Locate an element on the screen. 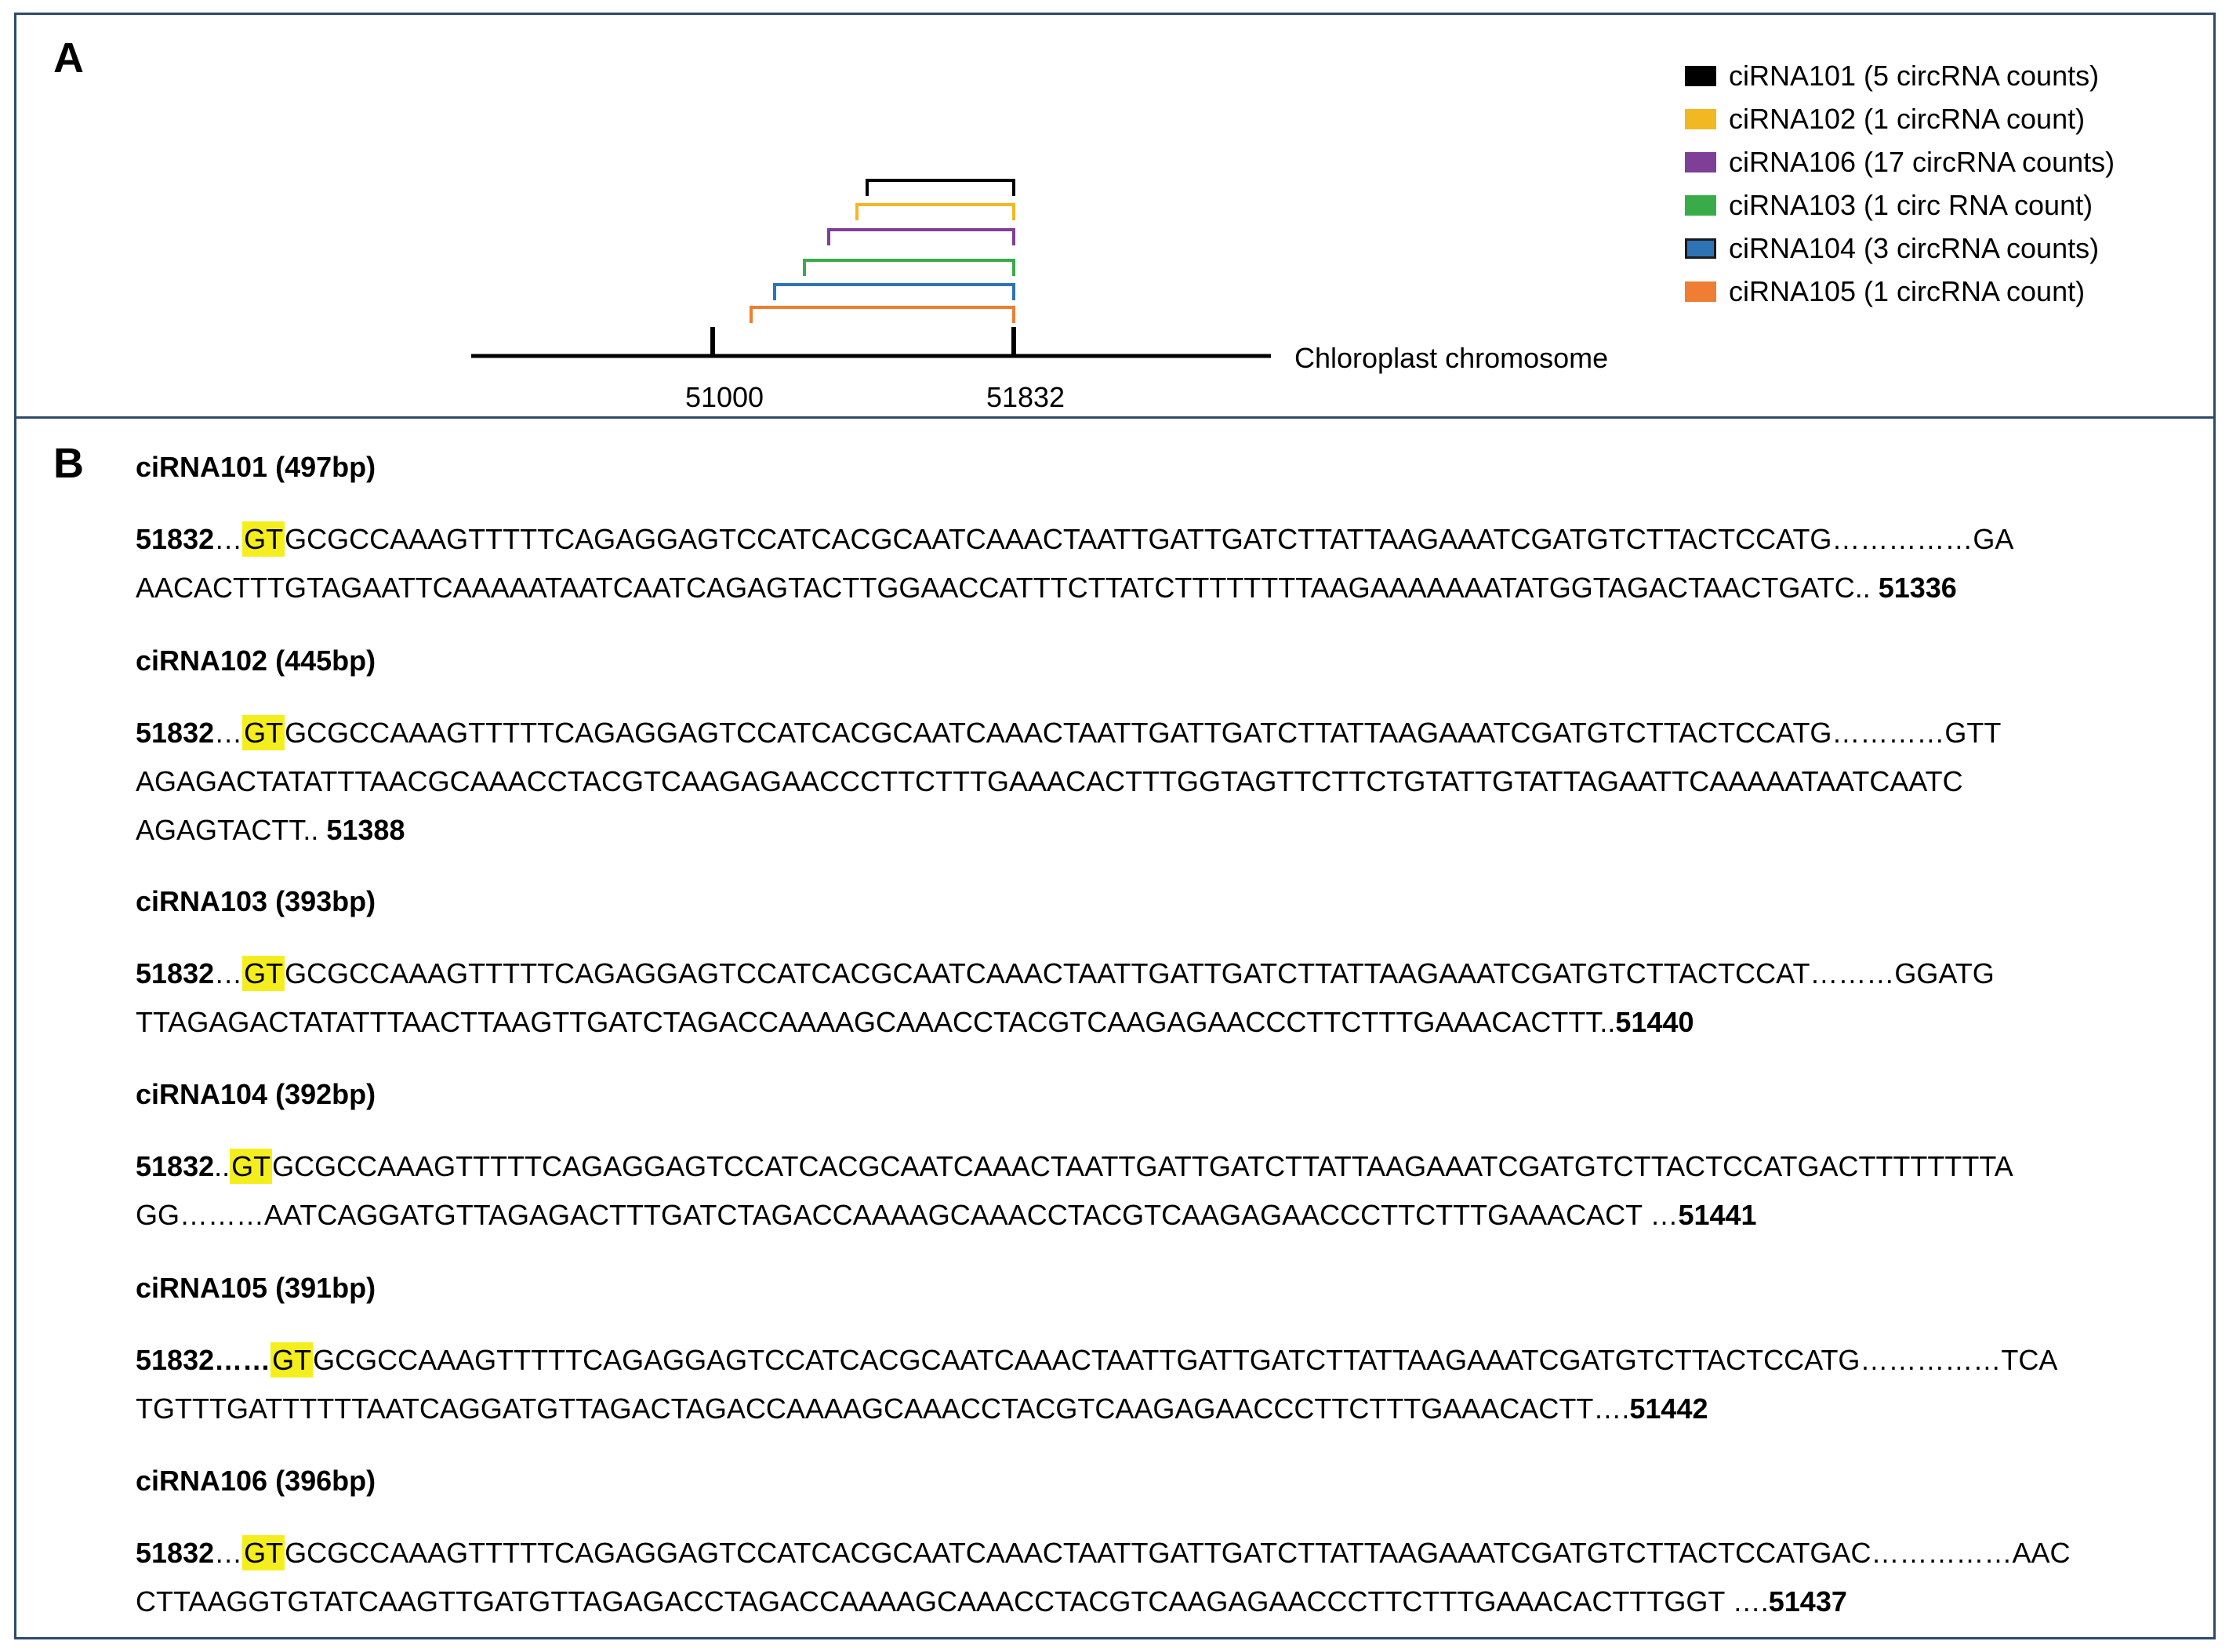 Image resolution: width=2229 pixels, height=1652 pixels. legend-item-ciRNA101: ciRNA101 (5 circRNA counts) is located at coordinates (1900, 75).